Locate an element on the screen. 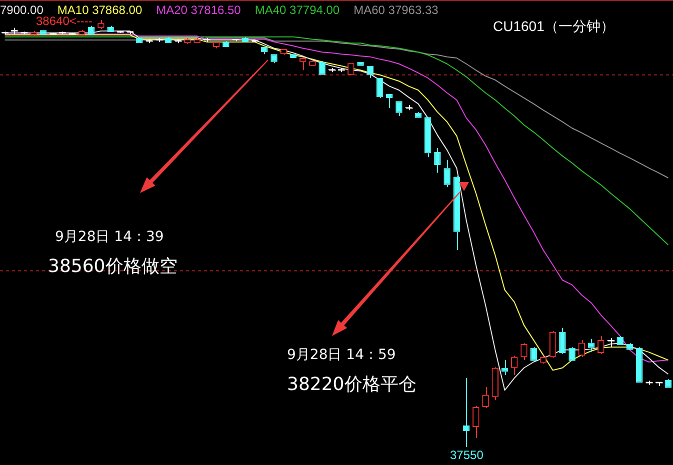 The image size is (673, 465). chart-title: CU1601（一分钟） is located at coordinates (553, 27).